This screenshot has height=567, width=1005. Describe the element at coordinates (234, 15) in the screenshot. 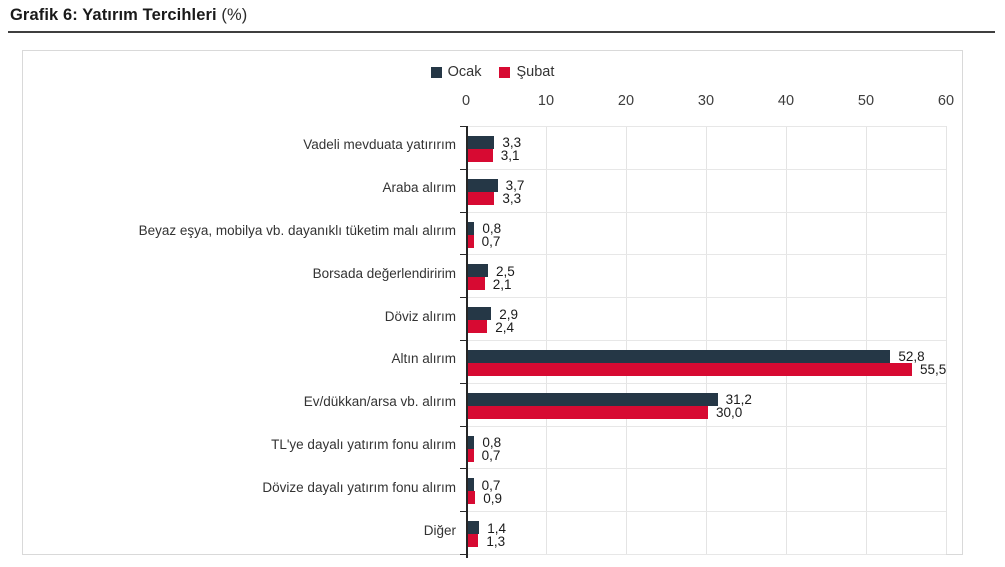

I see `chart-title-unit: (%)` at that location.